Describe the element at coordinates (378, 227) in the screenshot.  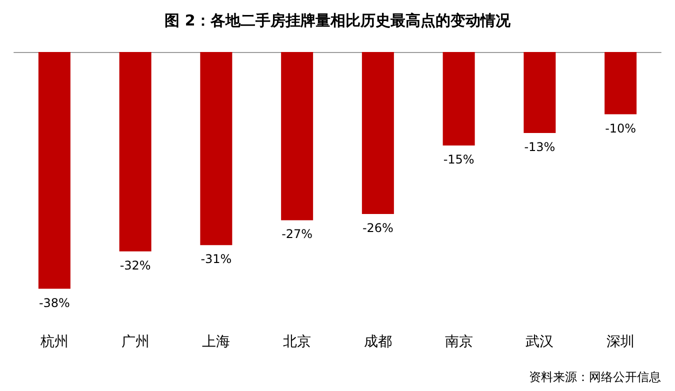
I see `data-label: -26%` at that location.